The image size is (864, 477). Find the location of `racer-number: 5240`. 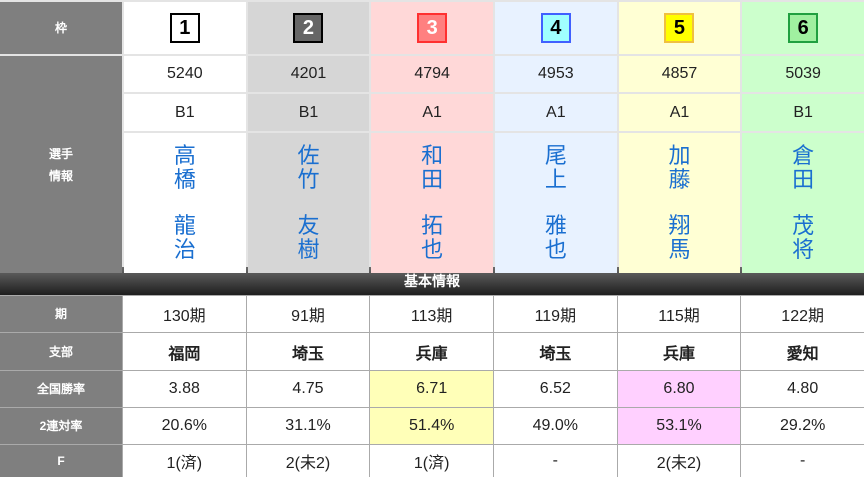

racer-number: 5240 is located at coordinates (185, 74).